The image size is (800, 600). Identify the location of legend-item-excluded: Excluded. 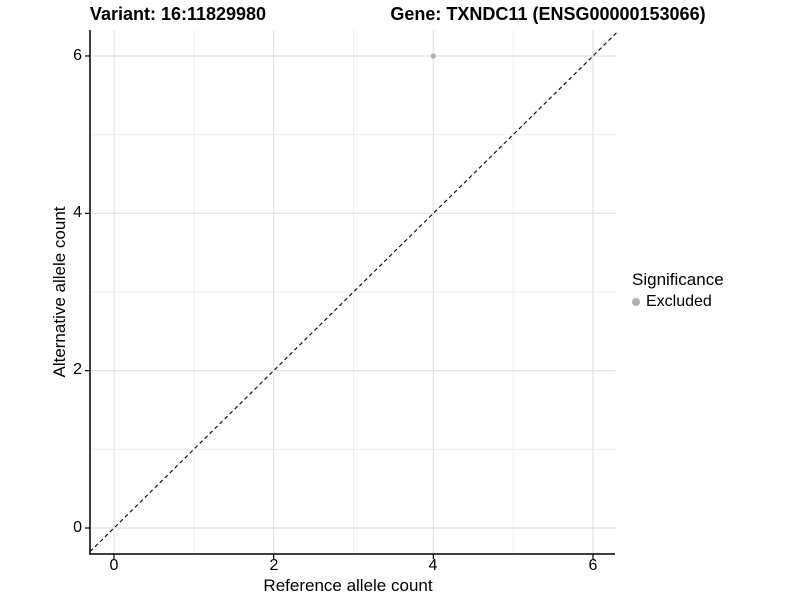
(678, 302).